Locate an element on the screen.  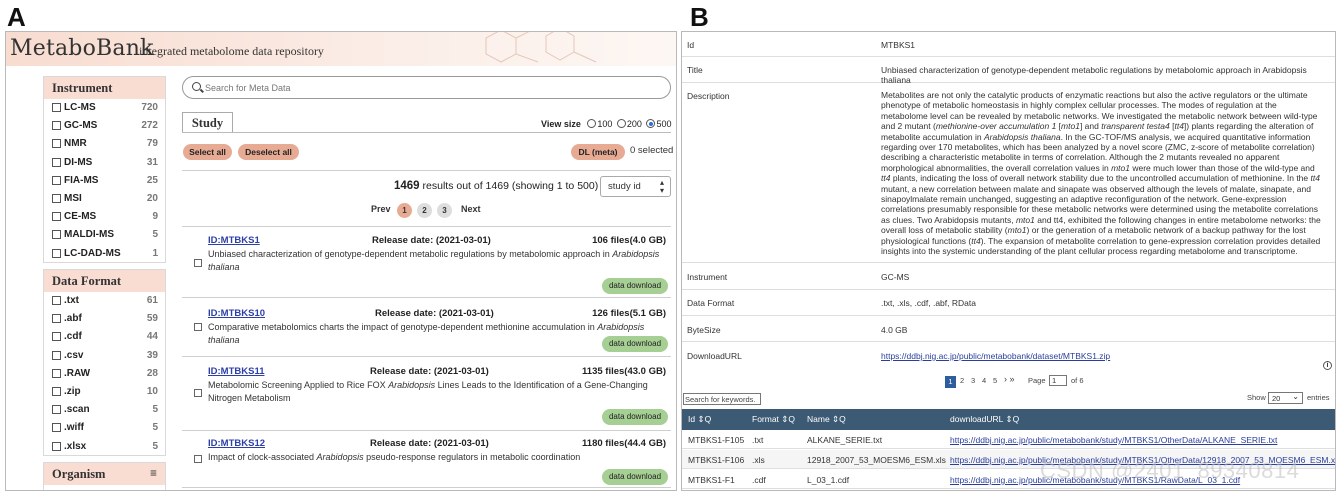
page-4-button: 4 is located at coordinates (984, 380).